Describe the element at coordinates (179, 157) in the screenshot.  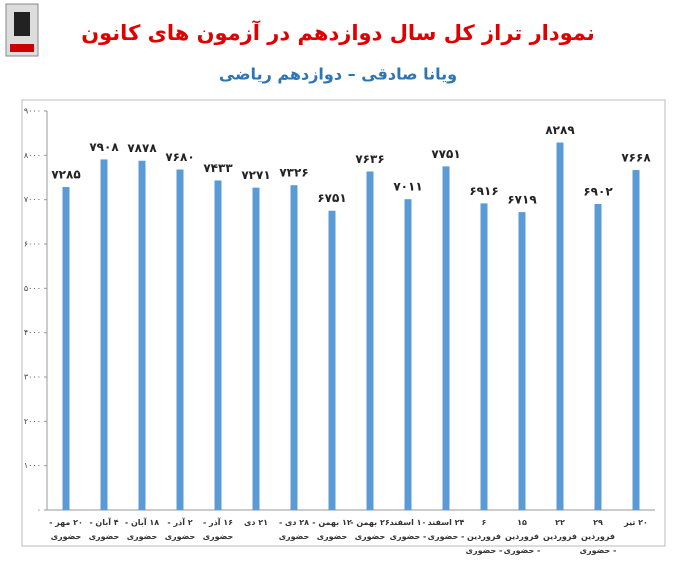
I see `value-label: ۷۶۸۰` at that location.